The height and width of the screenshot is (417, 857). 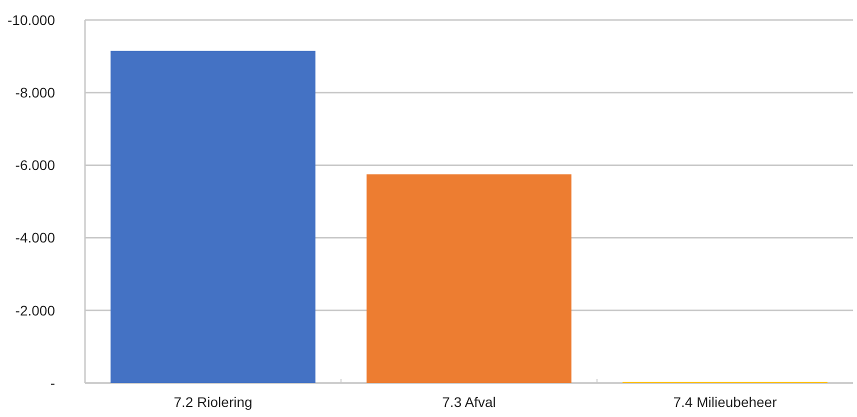 What do you see at coordinates (53, 382) in the screenshot?
I see `y-tick-label: -` at bounding box center [53, 382].